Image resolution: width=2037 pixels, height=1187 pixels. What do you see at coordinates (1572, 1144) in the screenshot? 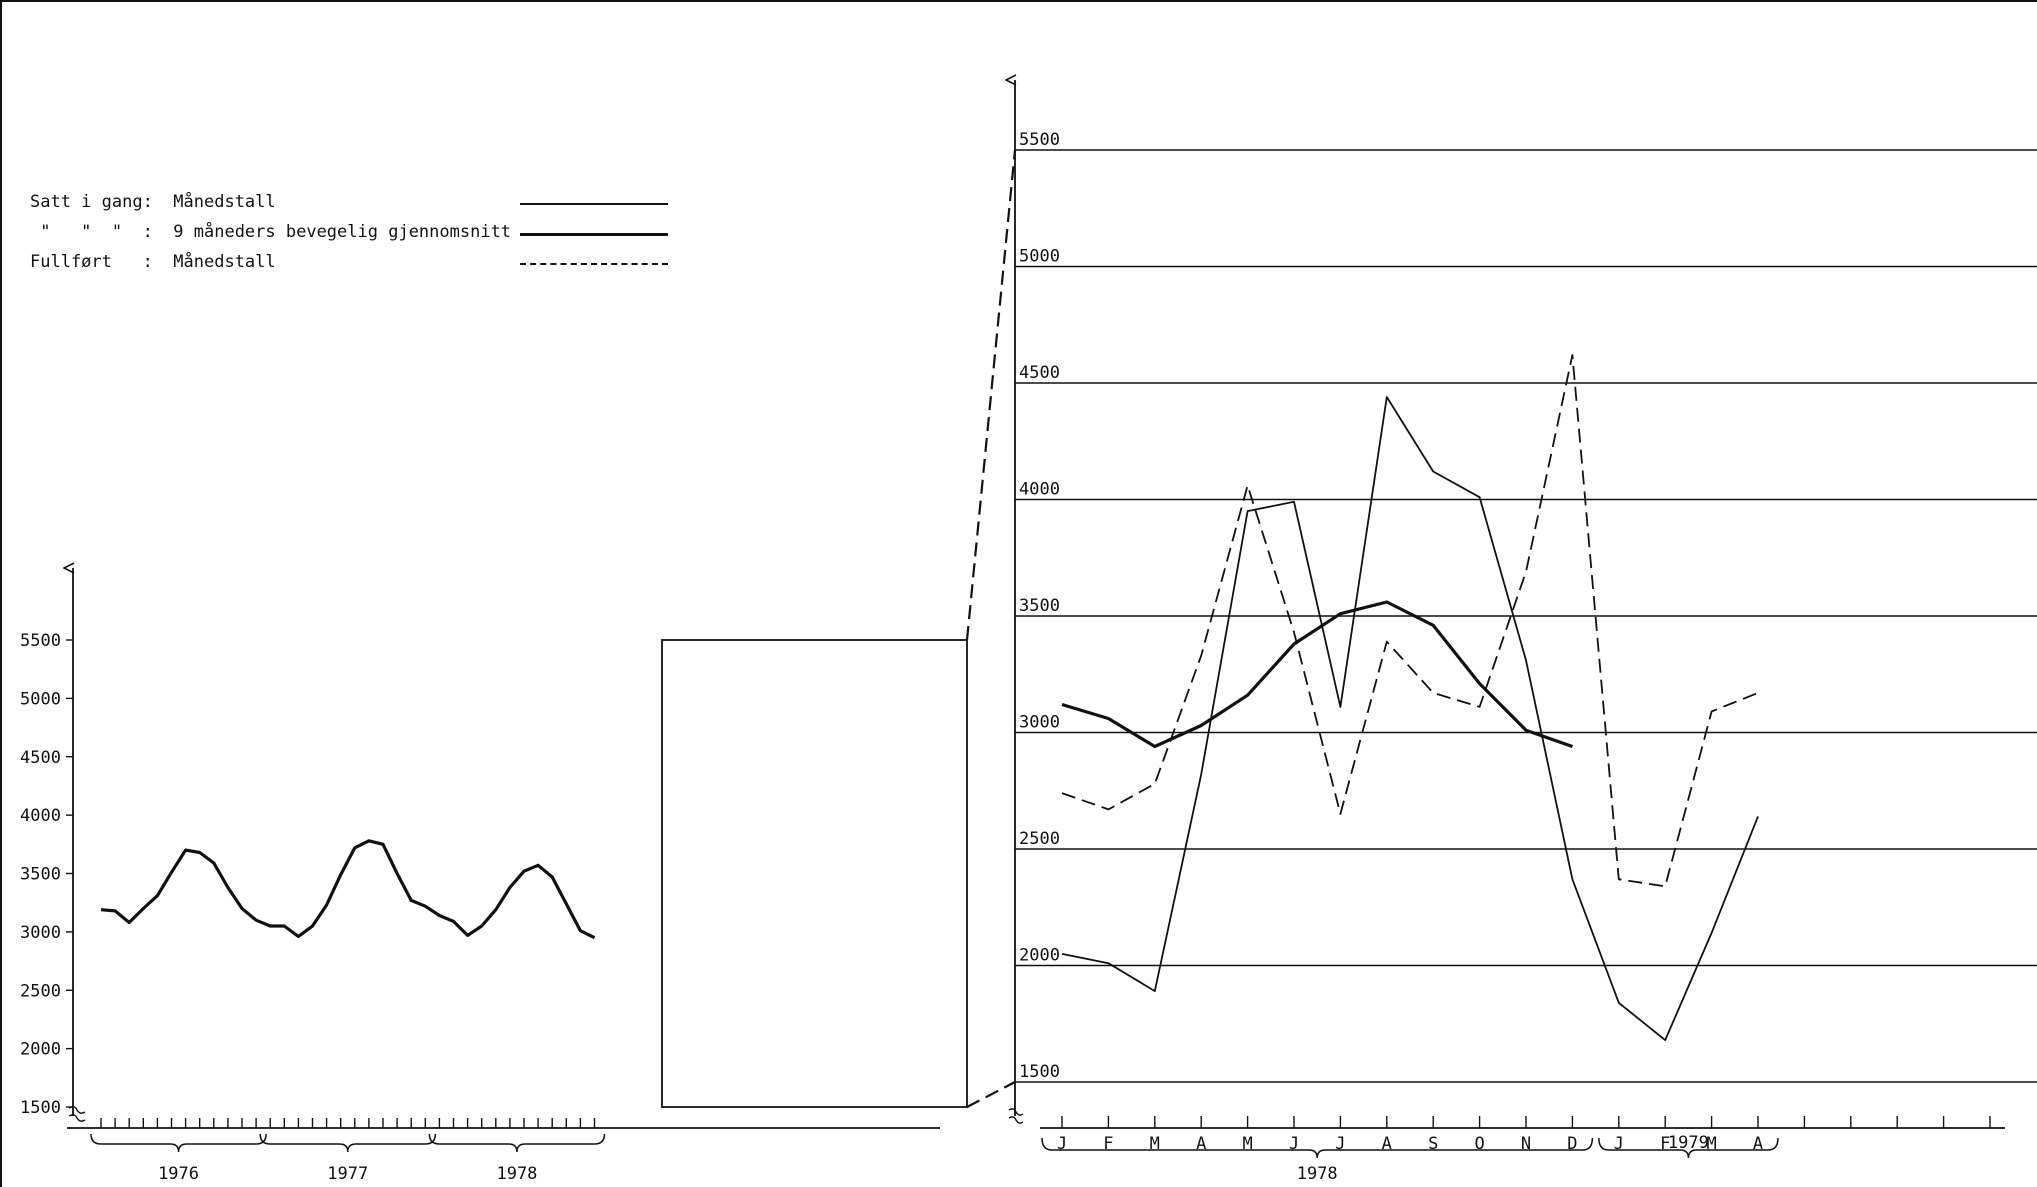
I see `month-label: D` at bounding box center [1572, 1144].